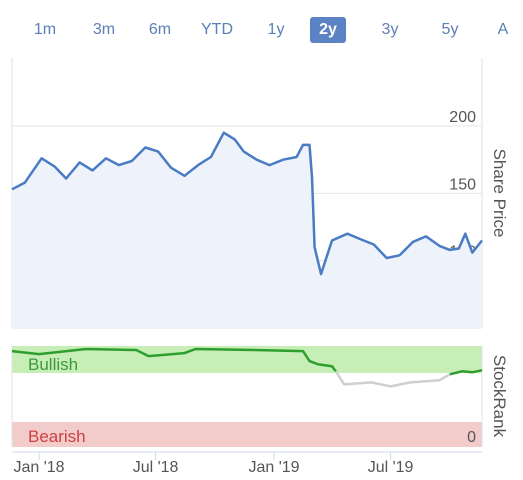 The width and height of the screenshot is (523, 480). What do you see at coordinates (462, 117) in the screenshot?
I see `price-tick-label: 200` at bounding box center [462, 117].